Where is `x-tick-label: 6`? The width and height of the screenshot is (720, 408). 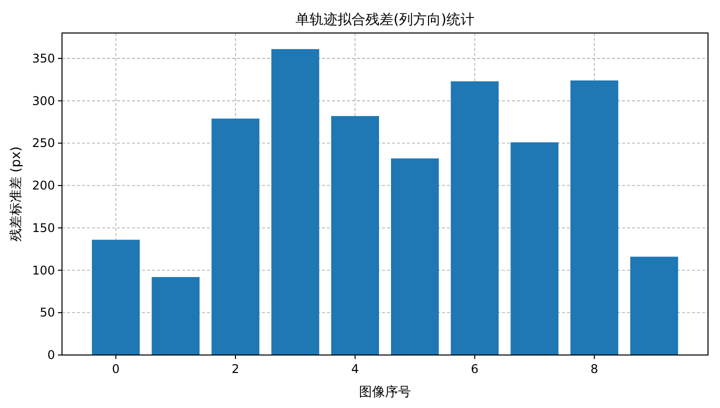
x-tick-label: 6 is located at coordinates (474, 369).